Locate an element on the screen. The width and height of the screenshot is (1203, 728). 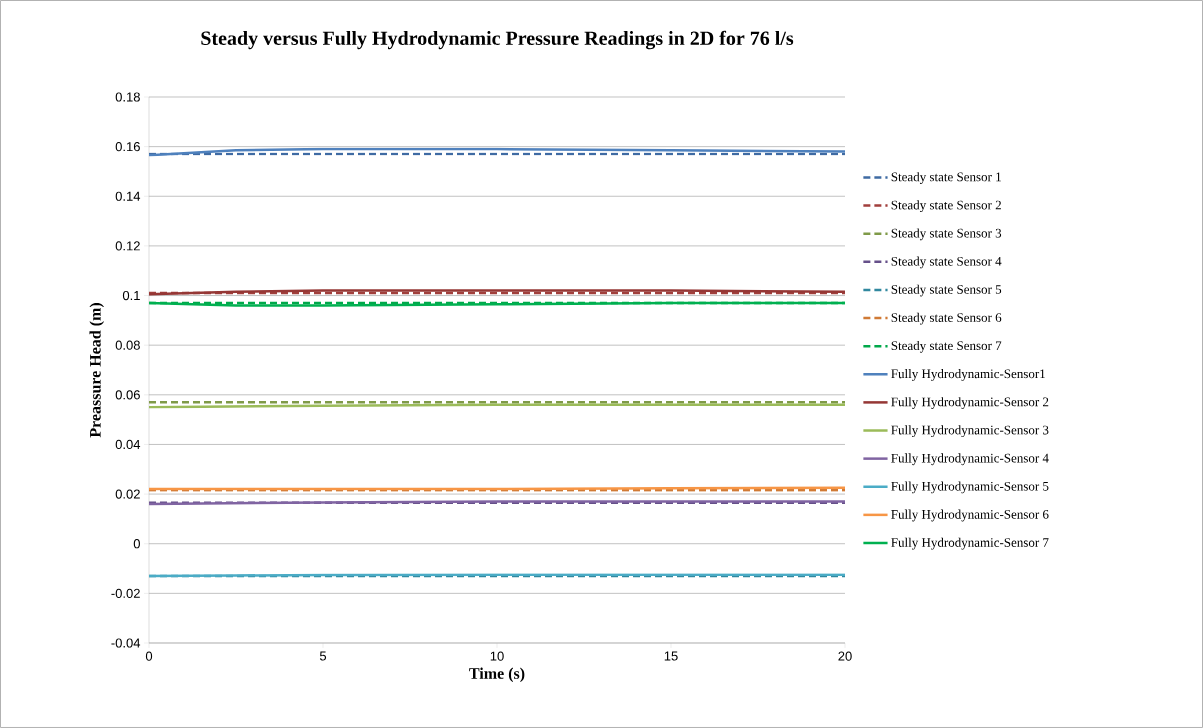
legend-label: Fully Hydrodynamic-Sensor 2 is located at coordinates (970, 403).